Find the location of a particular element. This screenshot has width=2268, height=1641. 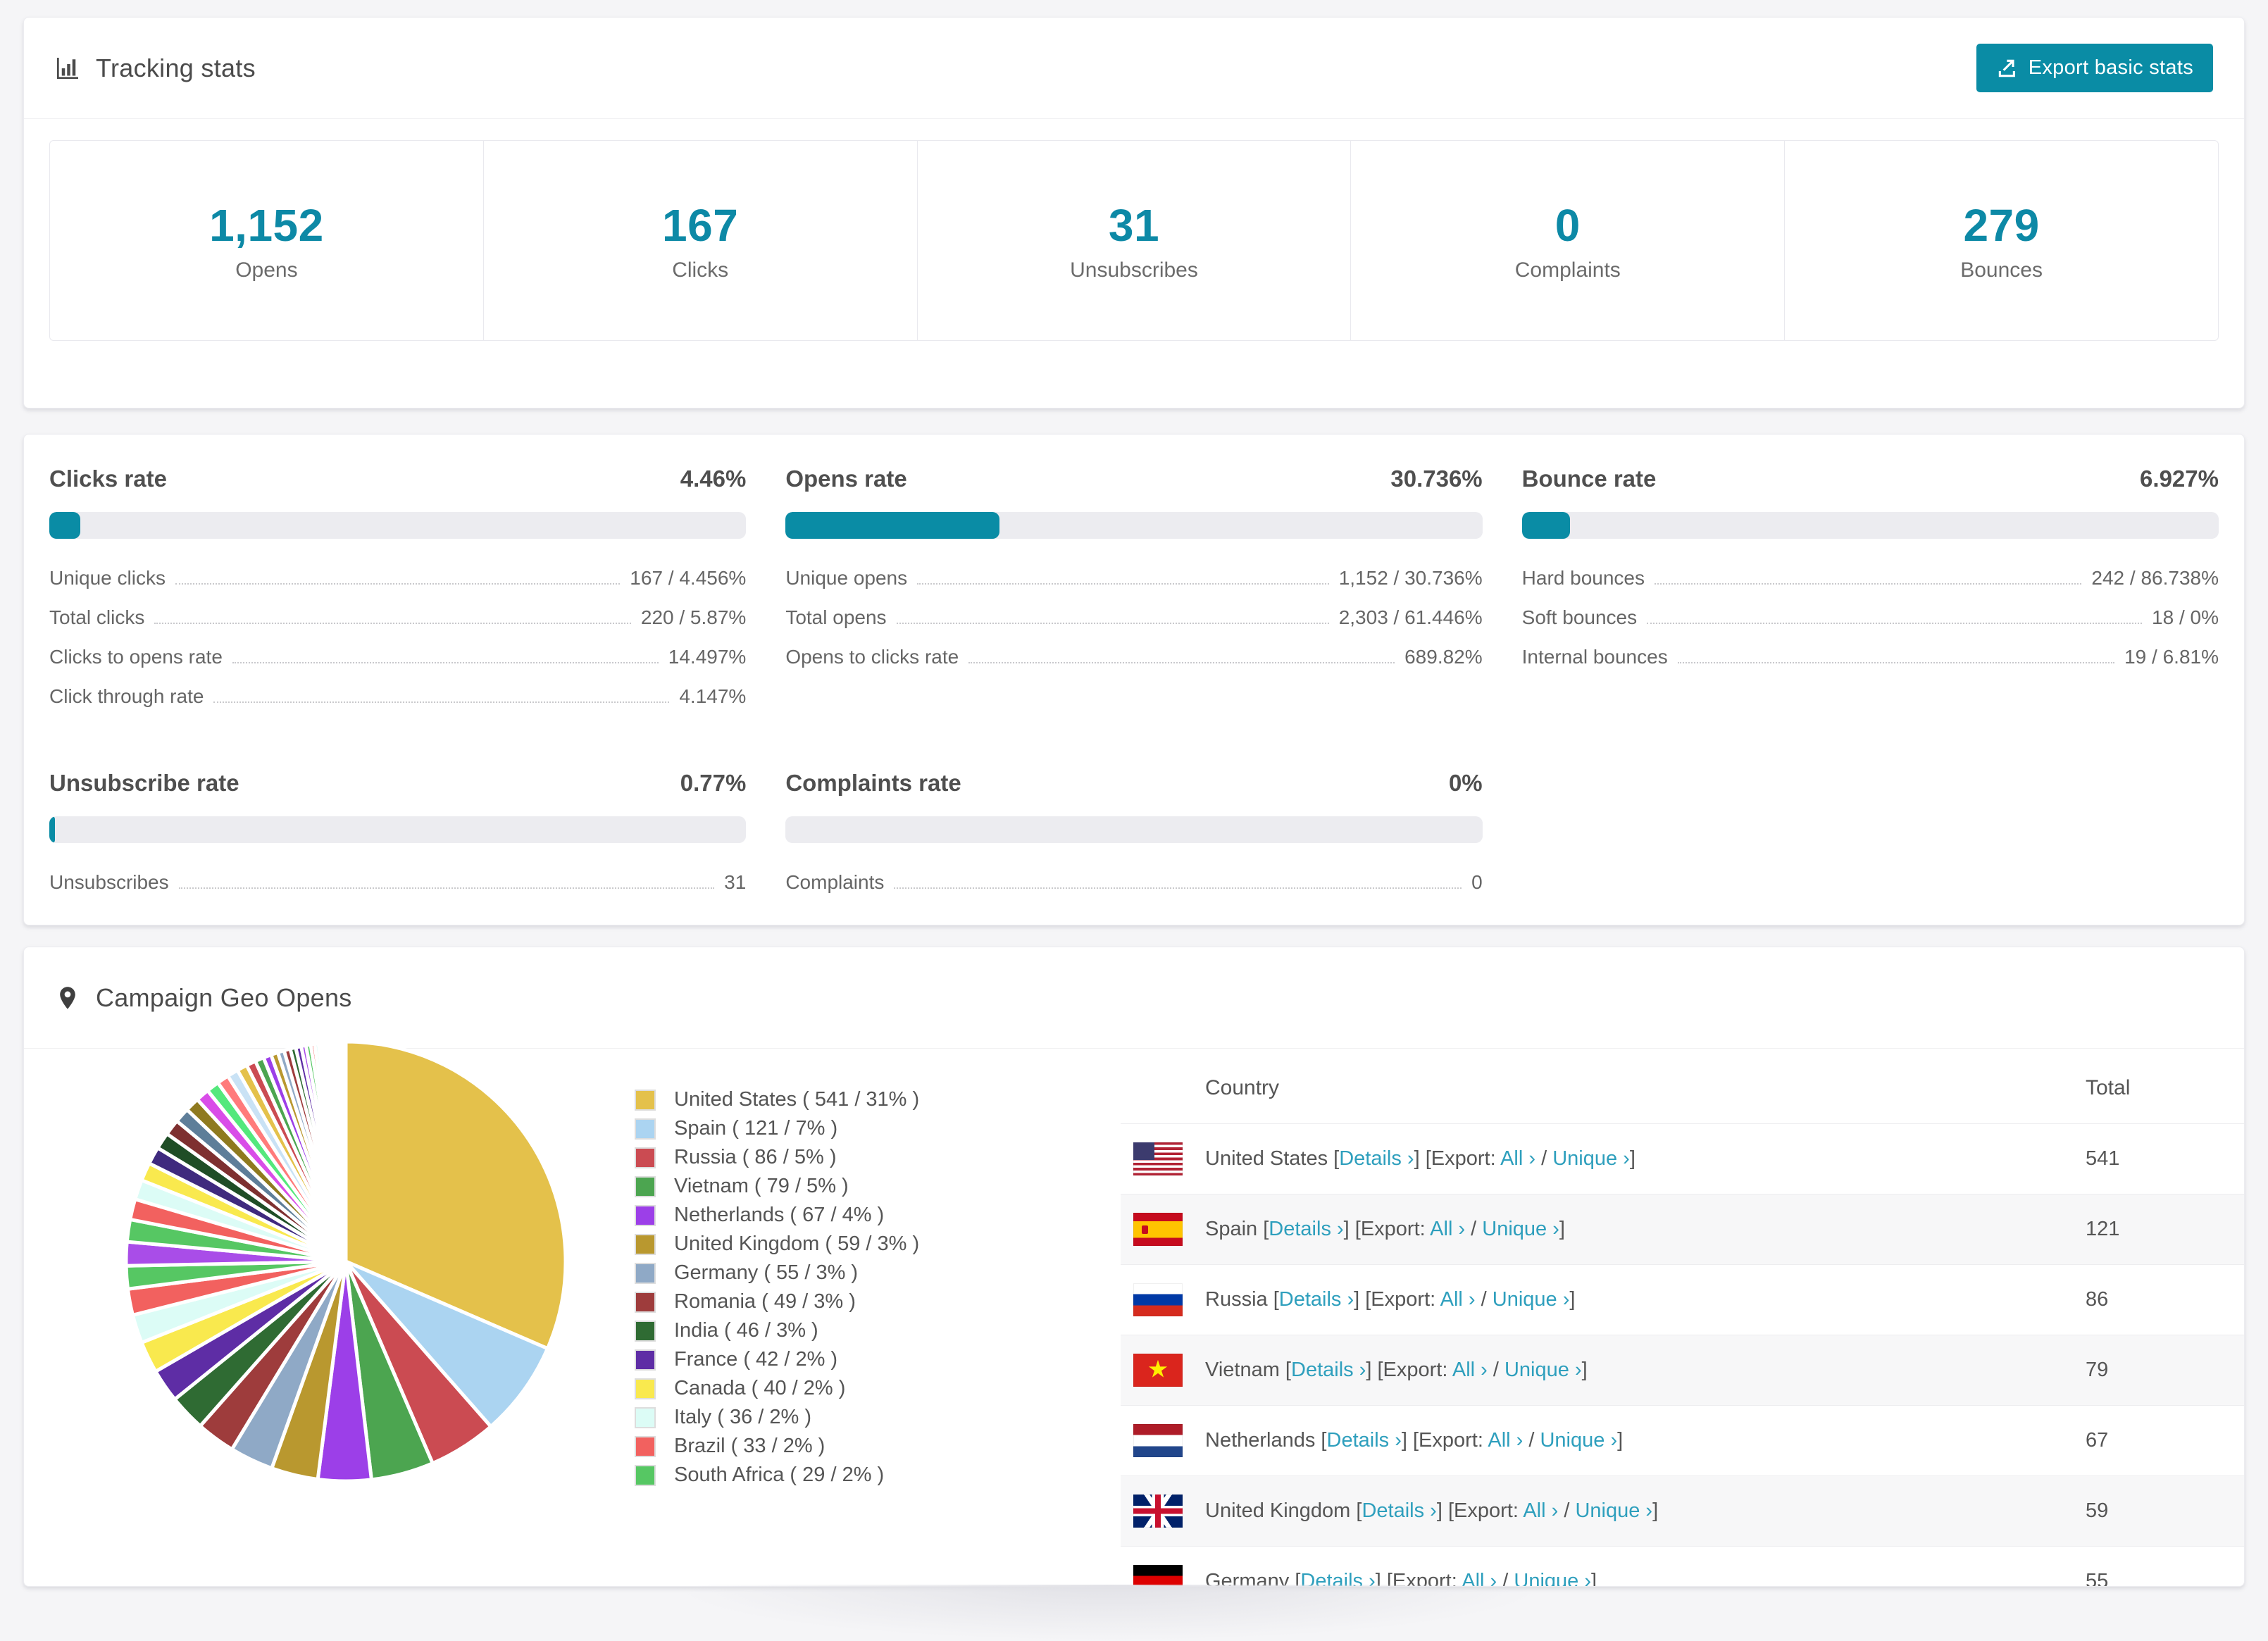

legend-item: South Africa ( 29 / 2% ) is located at coordinates (777, 1476).